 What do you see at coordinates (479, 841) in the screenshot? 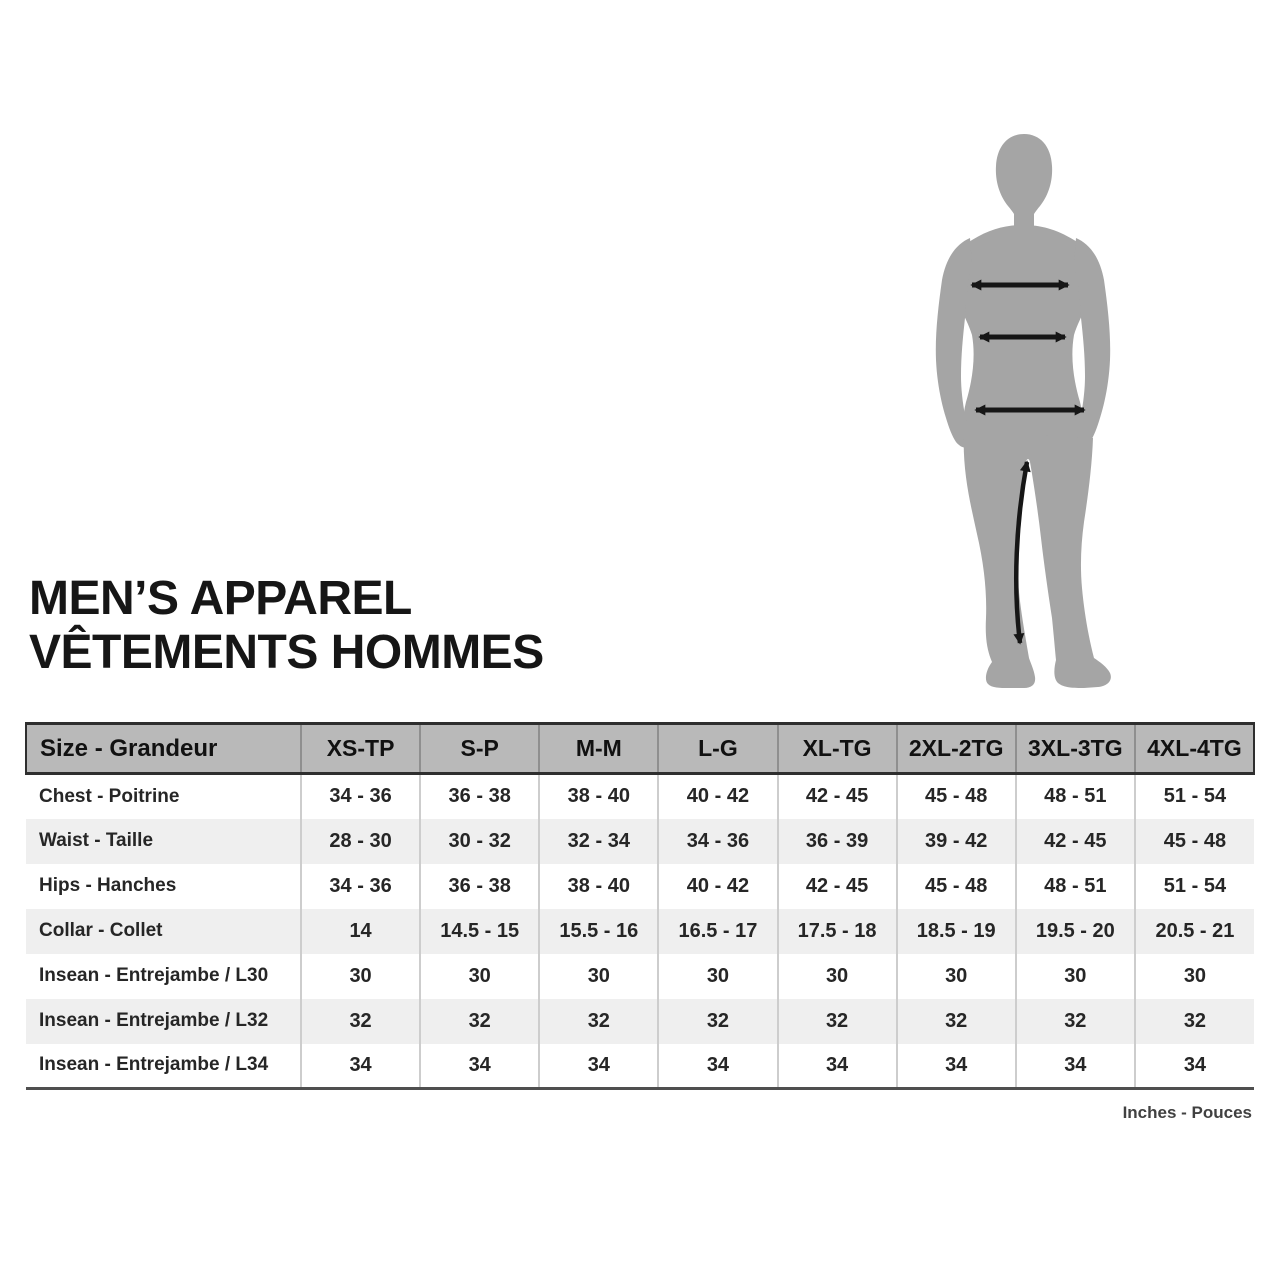
I see `value-cell: 30 - 32` at bounding box center [479, 841].